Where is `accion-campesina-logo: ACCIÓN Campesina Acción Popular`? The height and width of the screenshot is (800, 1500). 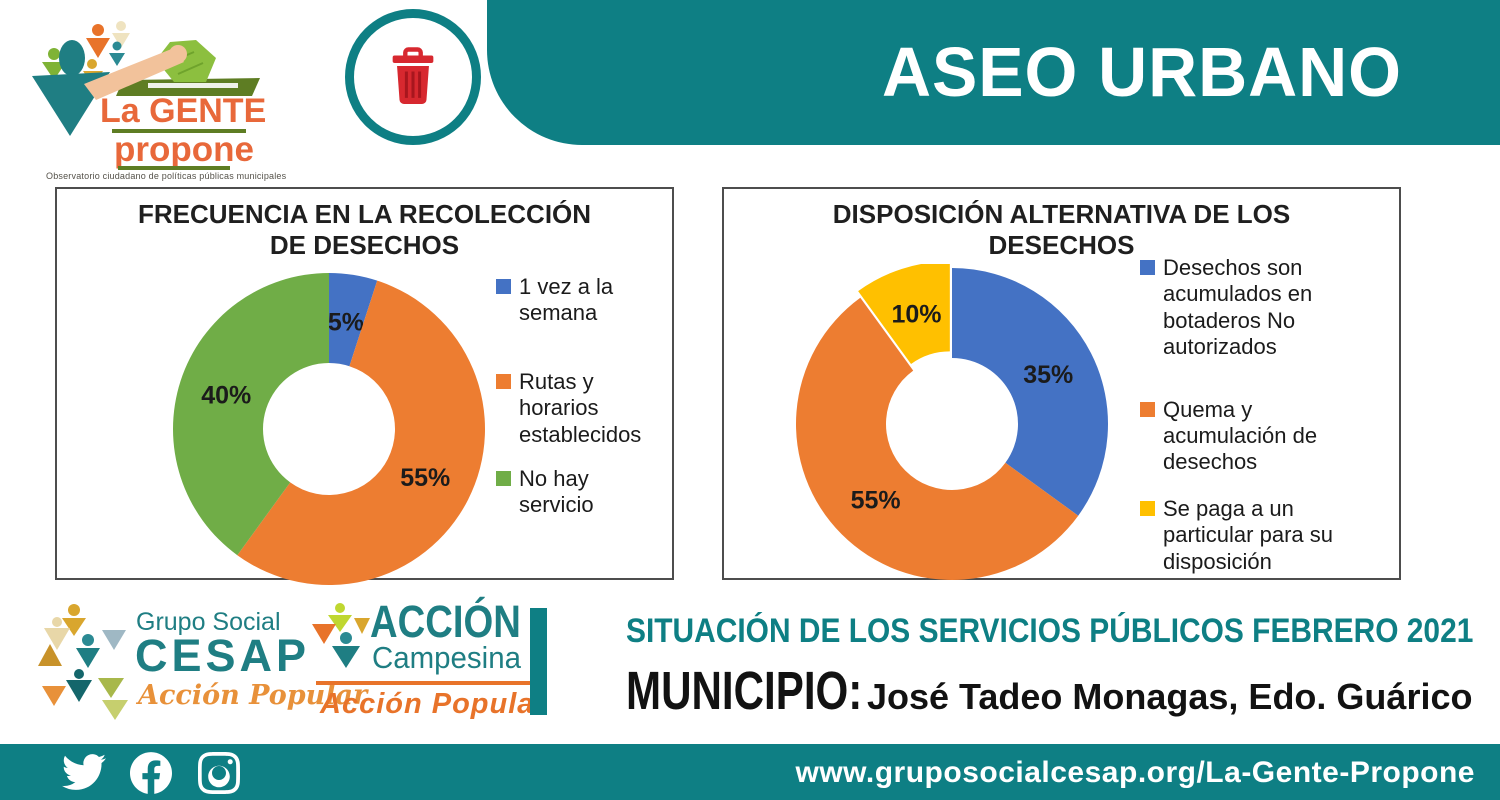 accion-campesina-logo: ACCIÓN Campesina Acción Popular is located at coordinates (427, 666).